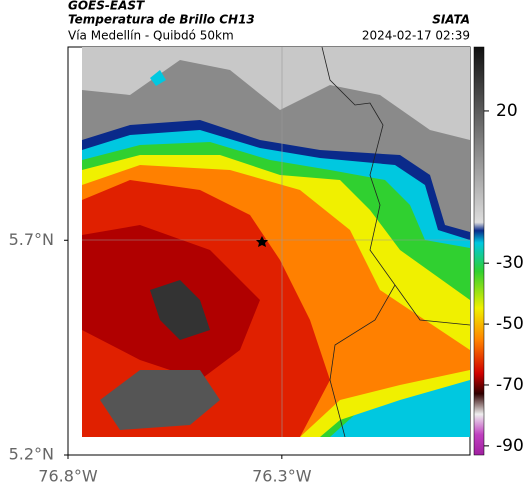 This screenshot has height=491, width=526. What do you see at coordinates (151, 36) in the screenshot?
I see `subtitle: Vía Medellín - Quibdó 50km` at bounding box center [151, 36].